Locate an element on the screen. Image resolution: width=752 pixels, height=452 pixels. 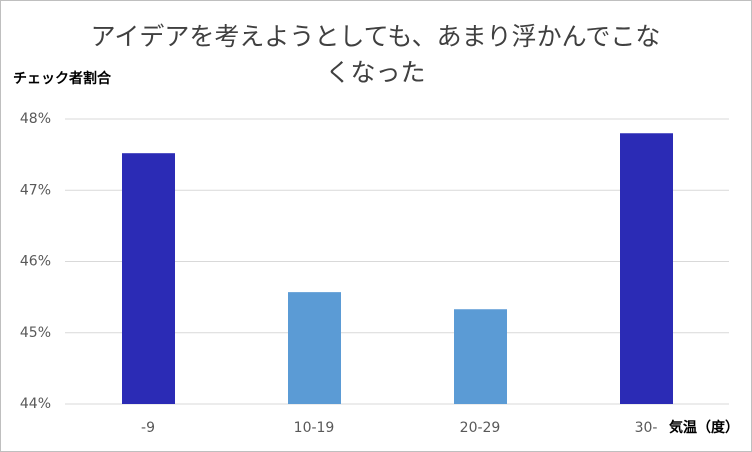
chart-title: アイデアを考えようとしても、あまり浮かんでこなくなった is located at coordinates (375, 54).